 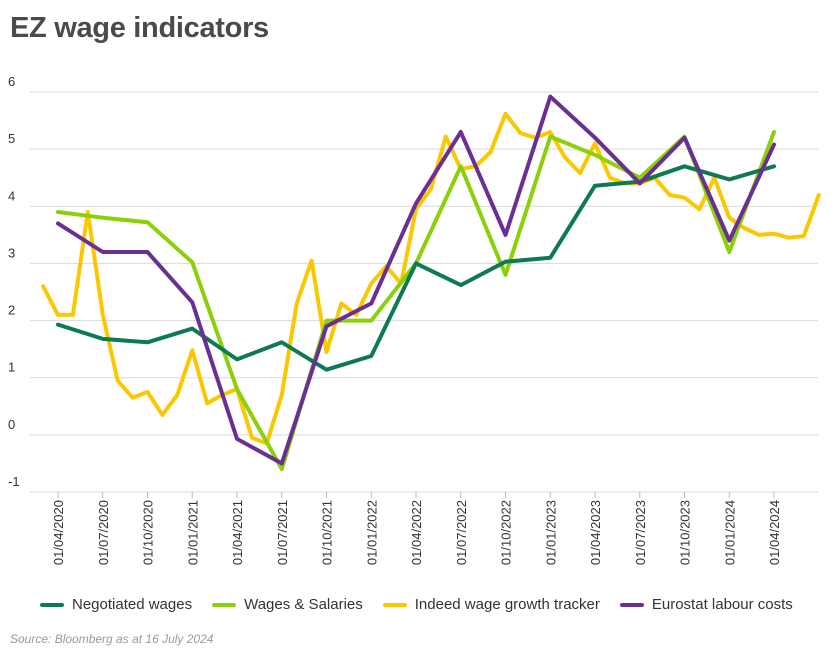 I want to click on legend-item: Indeed wage growth tracker, so click(x=491, y=604).